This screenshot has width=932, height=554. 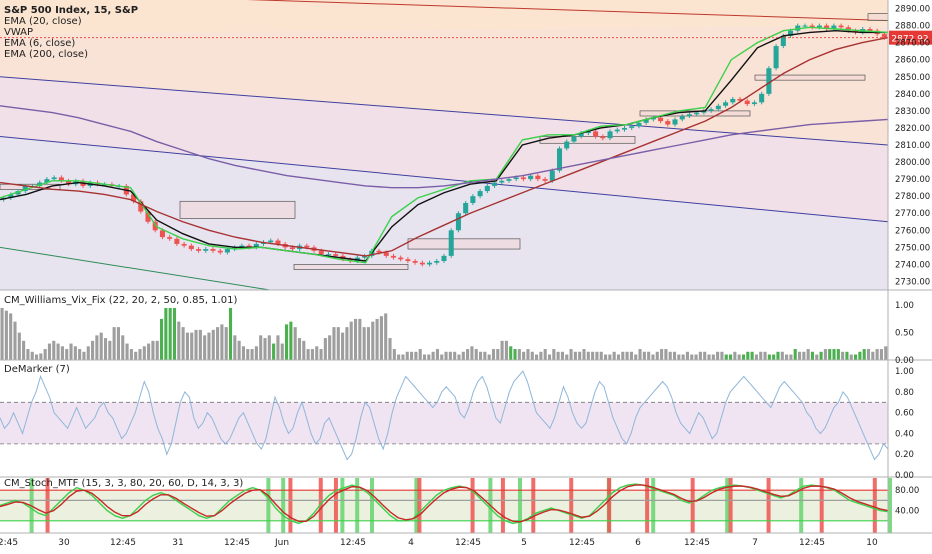 I want to click on x-tick-label: 12:45, so click(x=123, y=543).